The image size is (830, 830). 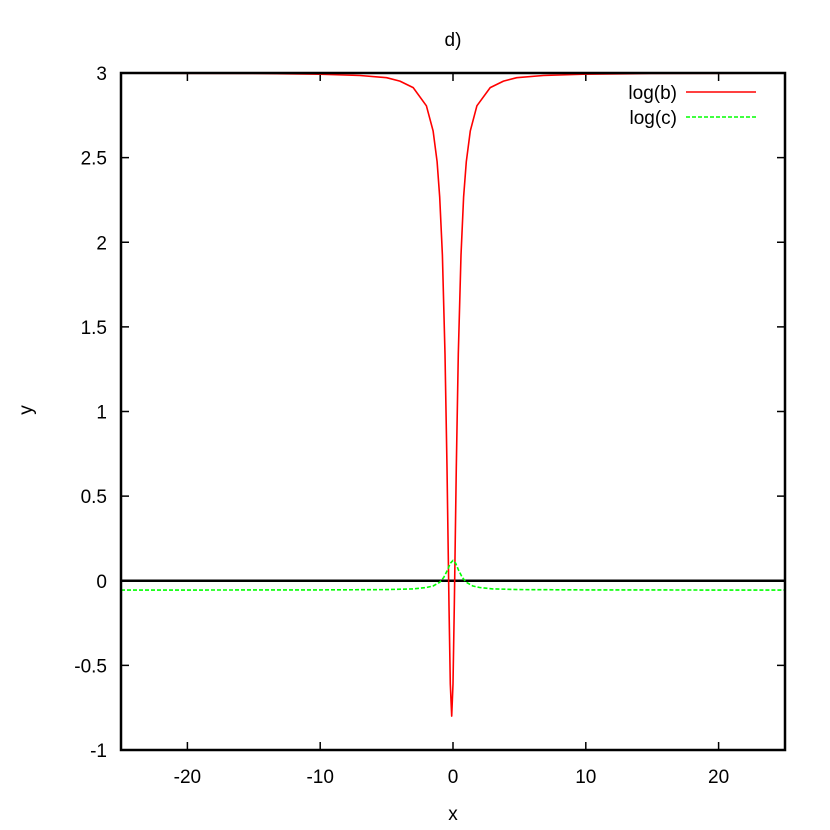 I want to click on y-tick-label: 1, so click(x=101, y=413).